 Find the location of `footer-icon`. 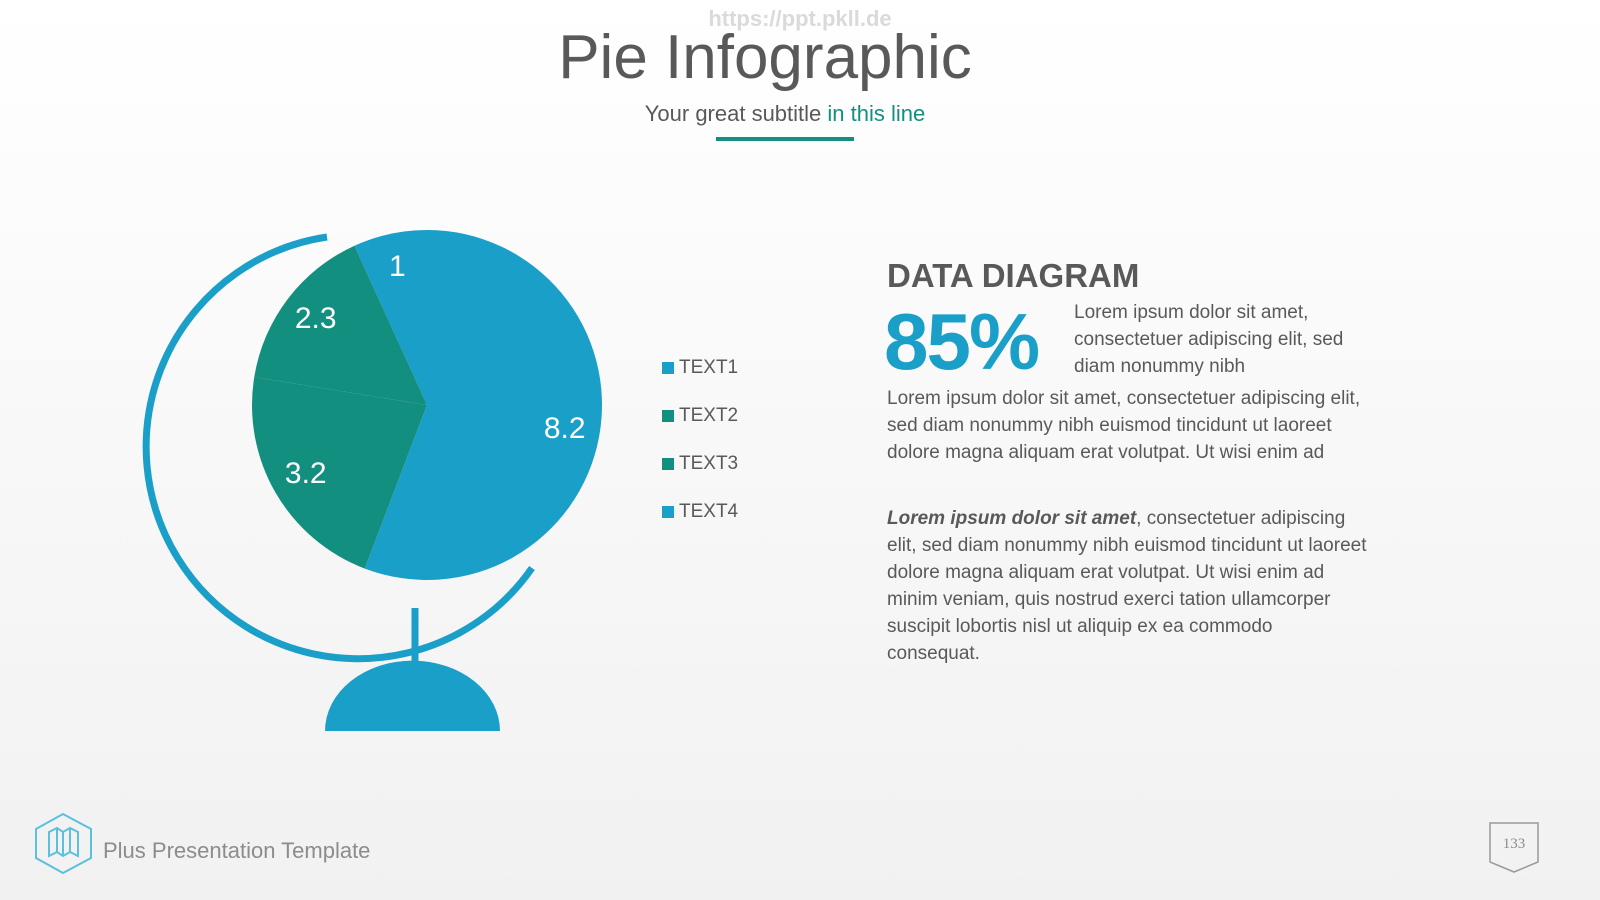

footer-icon is located at coordinates (63, 843).